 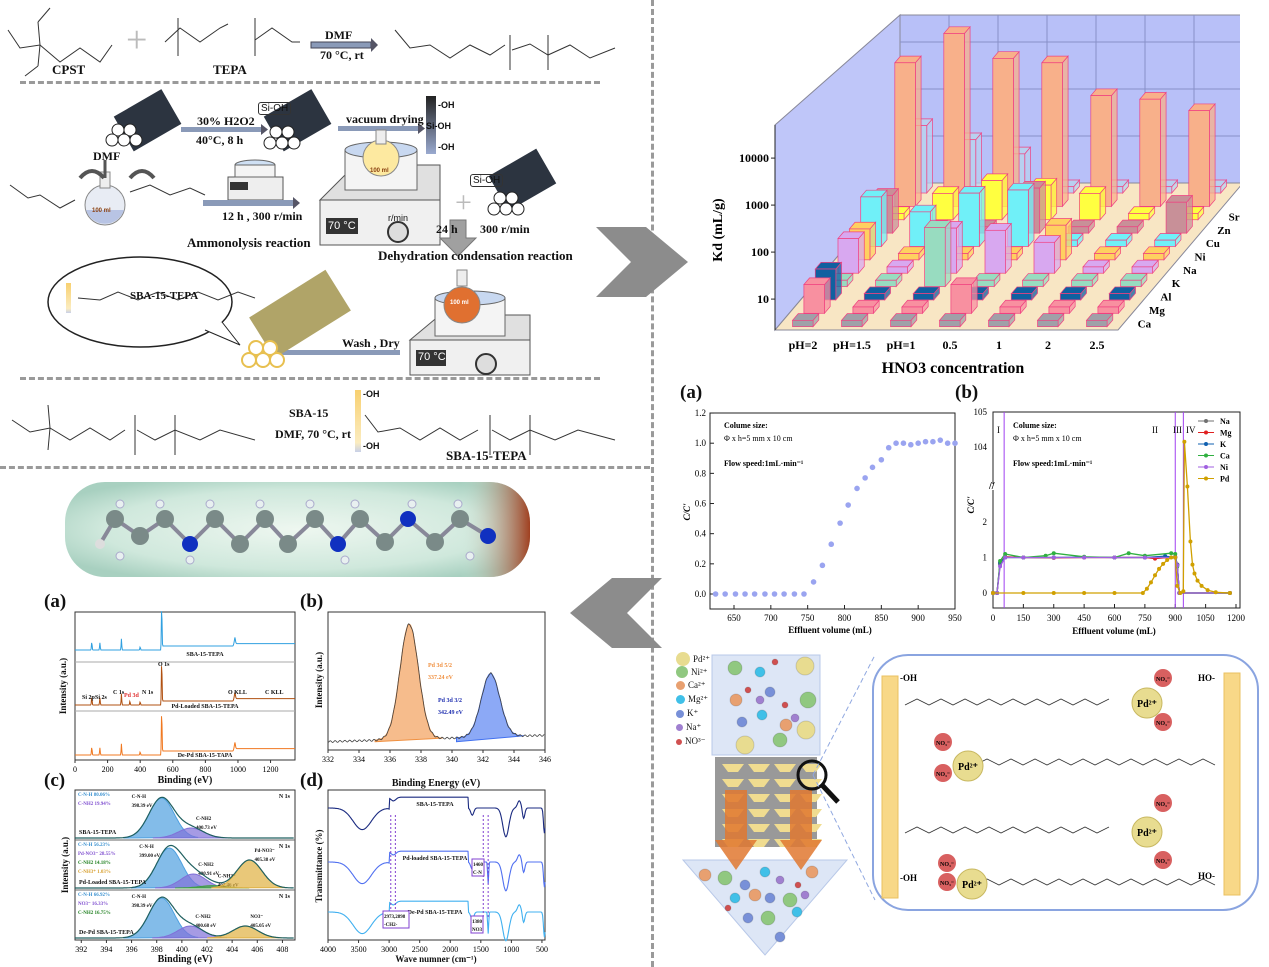 What do you see at coordinates (1163, 803) in the screenshot?
I see `nitrate-ion` at bounding box center [1163, 803].